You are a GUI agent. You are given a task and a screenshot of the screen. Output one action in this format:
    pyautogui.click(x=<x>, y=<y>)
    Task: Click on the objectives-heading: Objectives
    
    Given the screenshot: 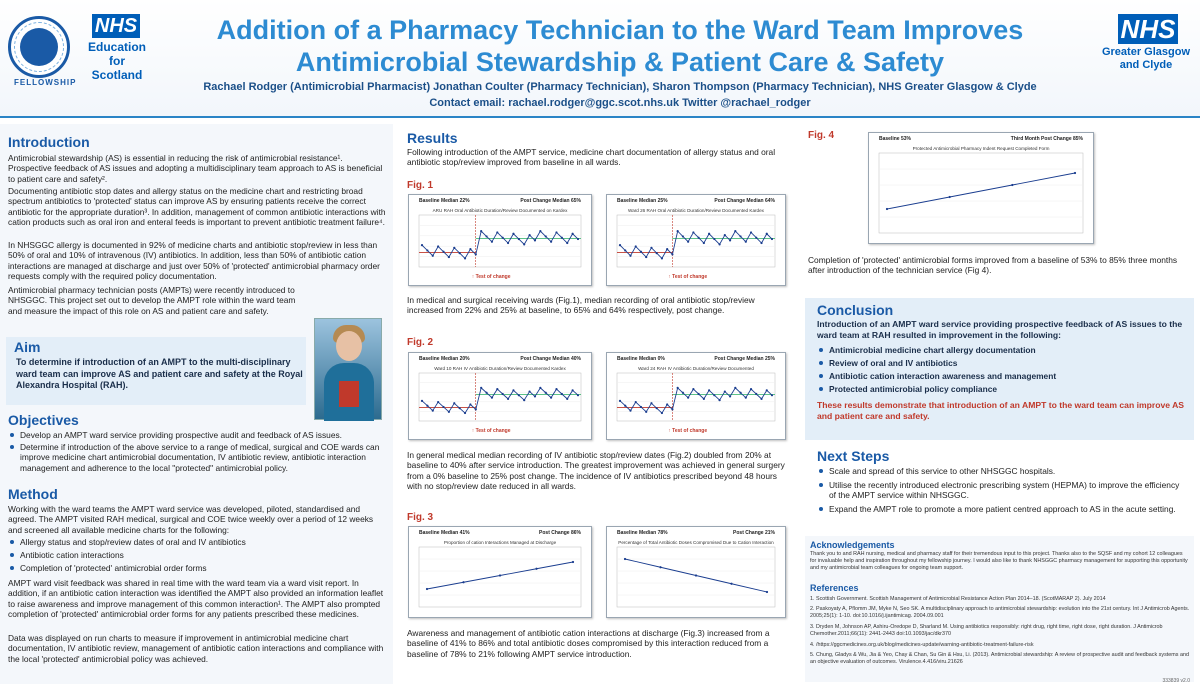 What is the action you would take?
    pyautogui.click(x=43, y=420)
    